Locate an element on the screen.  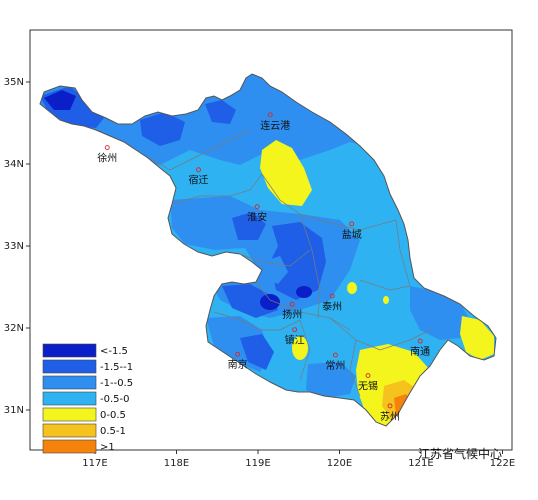
city-label: 无锡 is located at coordinates (368, 386).